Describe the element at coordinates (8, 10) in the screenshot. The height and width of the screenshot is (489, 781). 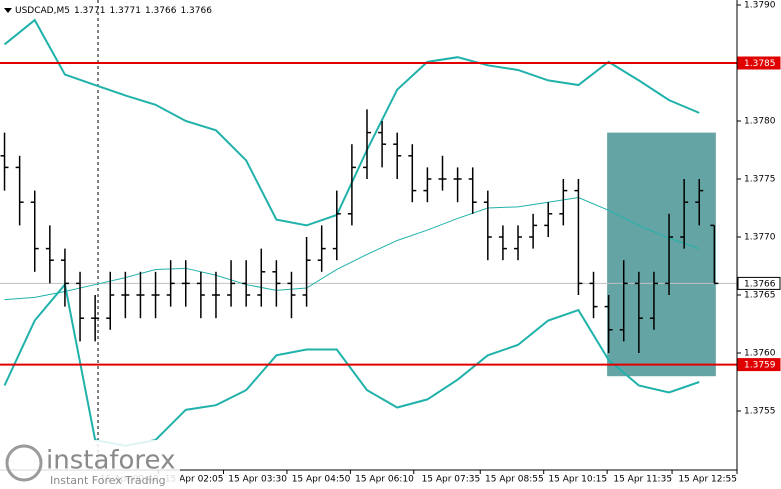
I see `menu-arrow` at that location.